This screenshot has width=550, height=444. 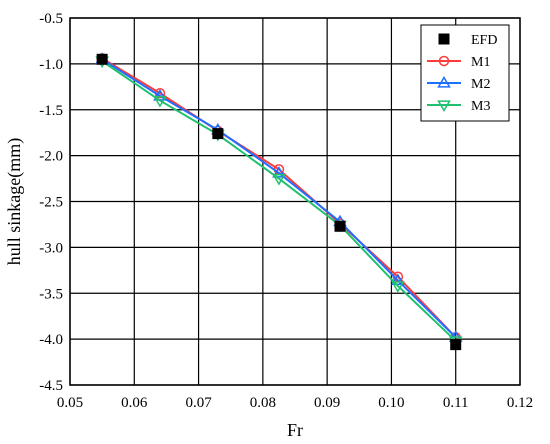 I want to click on x-tick-label: 0.05, so click(x=70, y=403).